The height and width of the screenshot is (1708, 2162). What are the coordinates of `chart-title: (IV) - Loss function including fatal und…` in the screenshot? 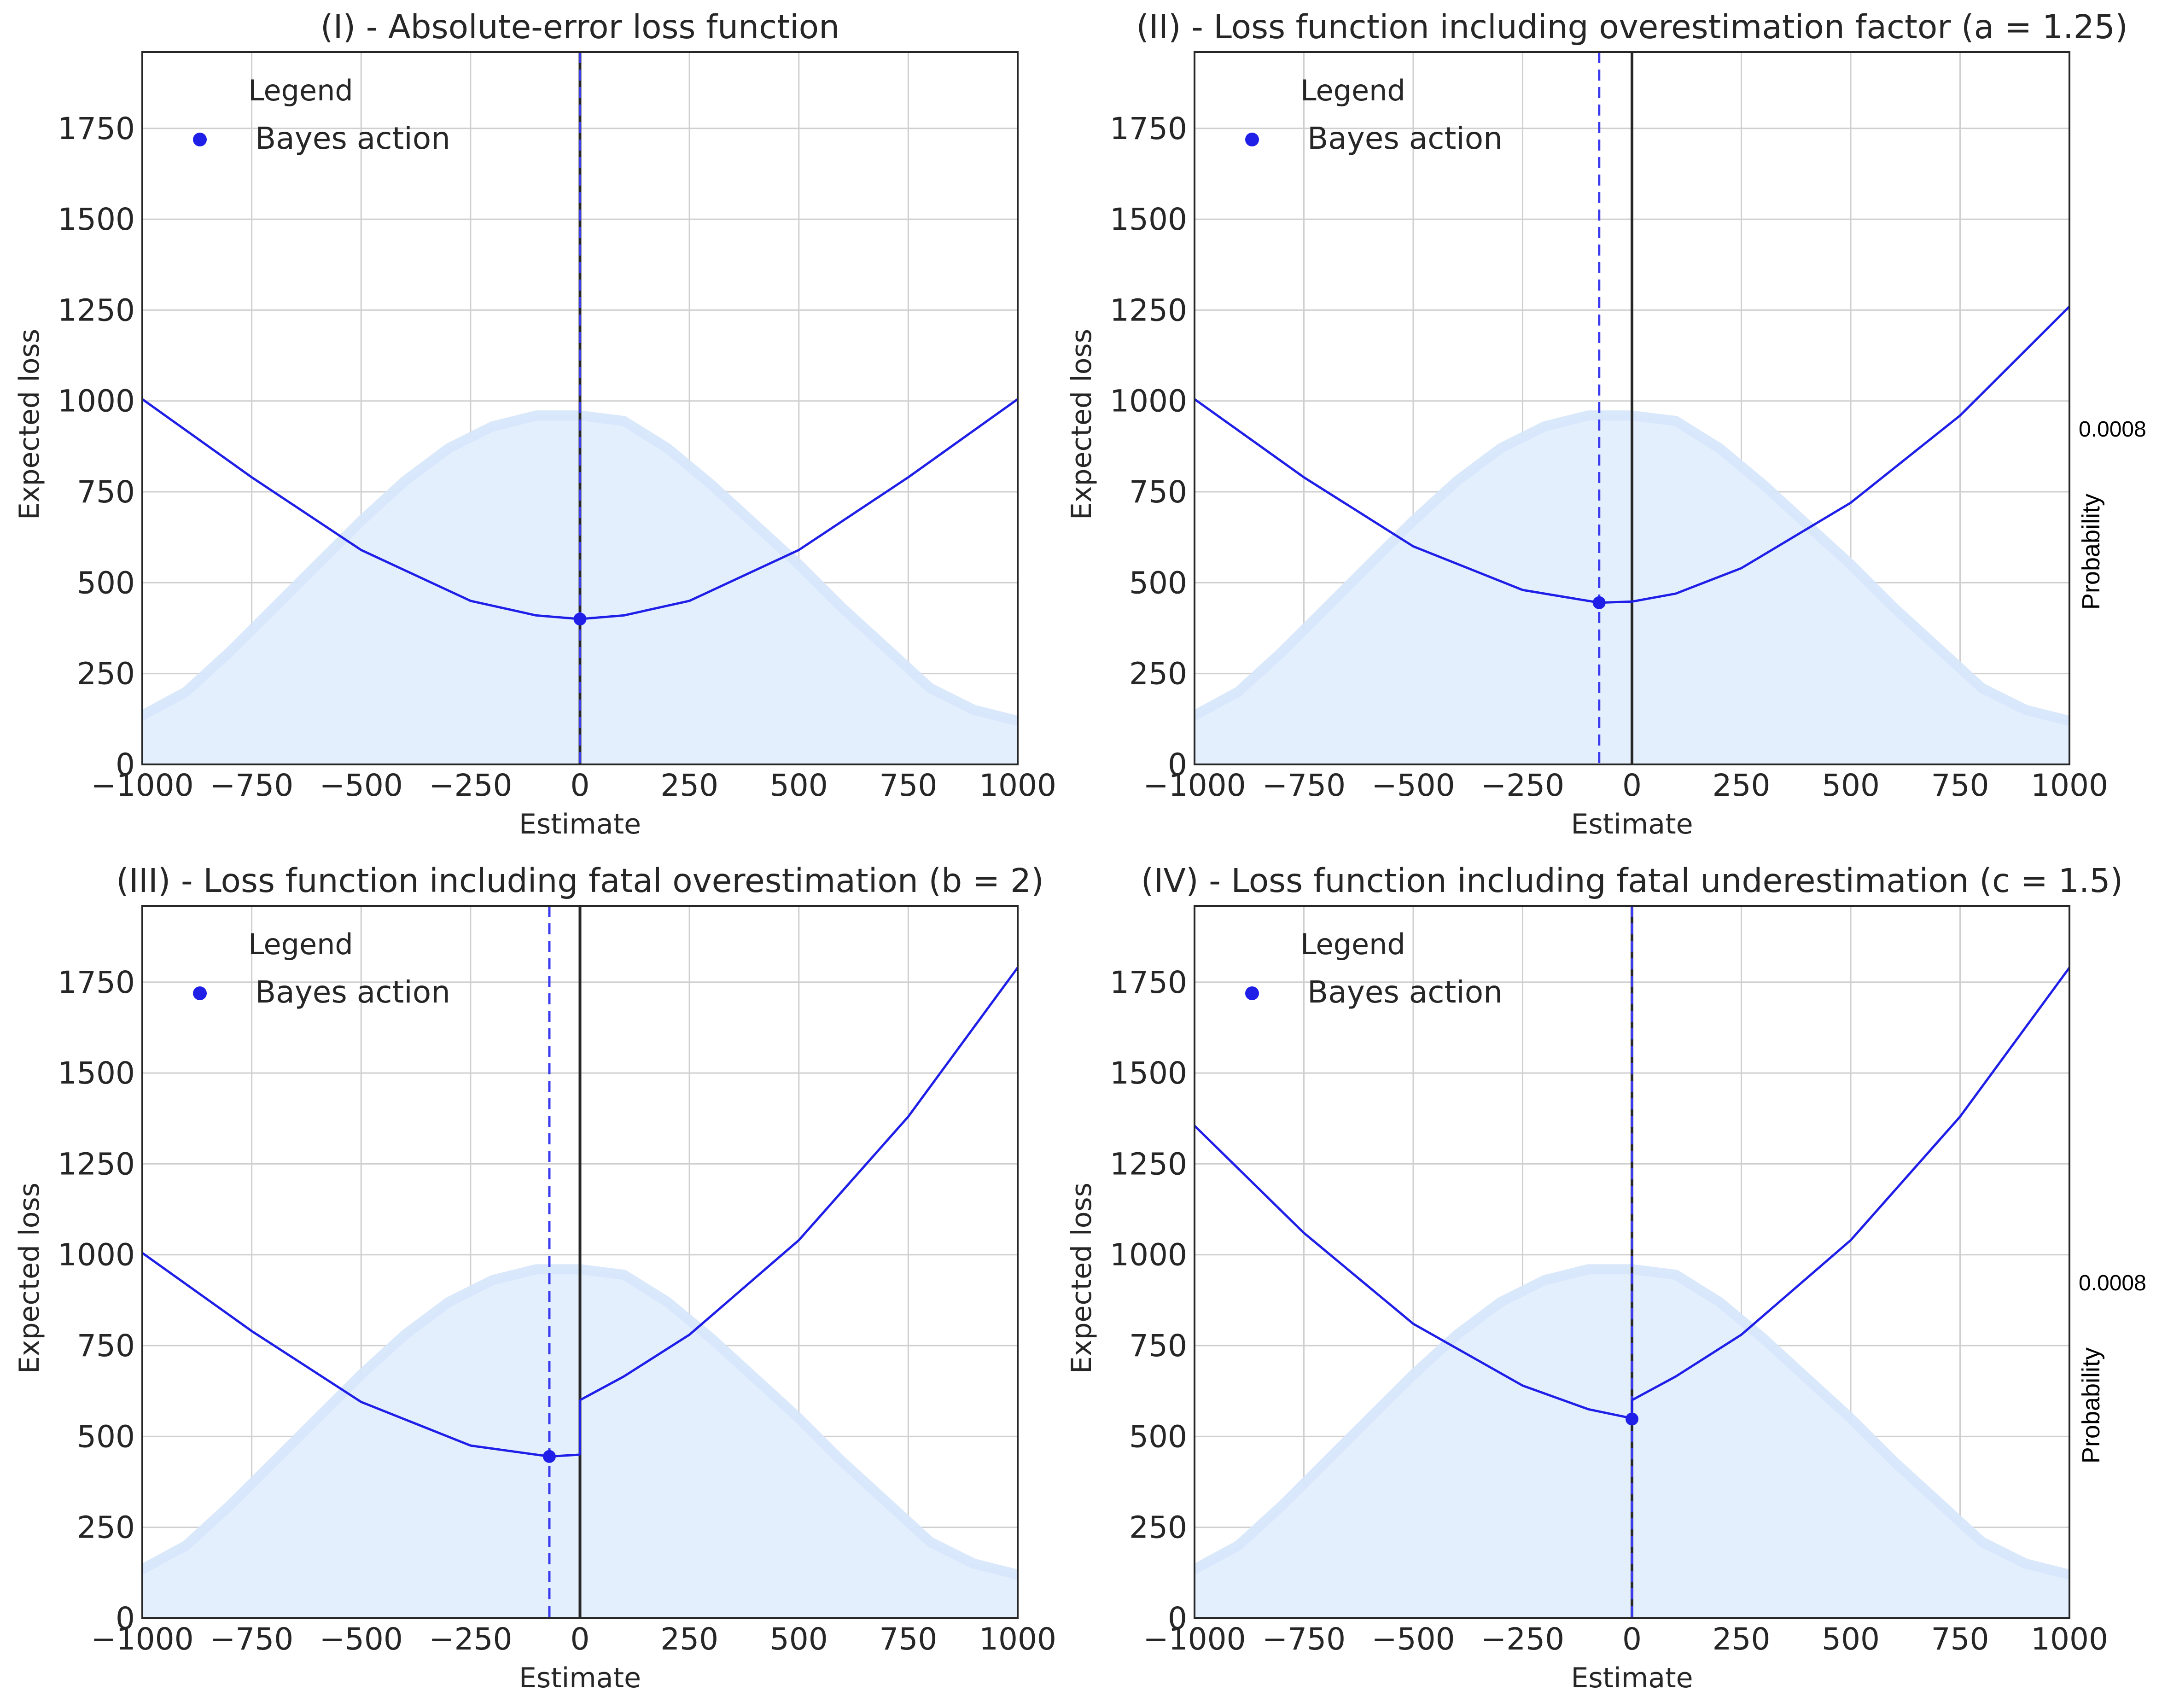 It's located at (1632, 881).